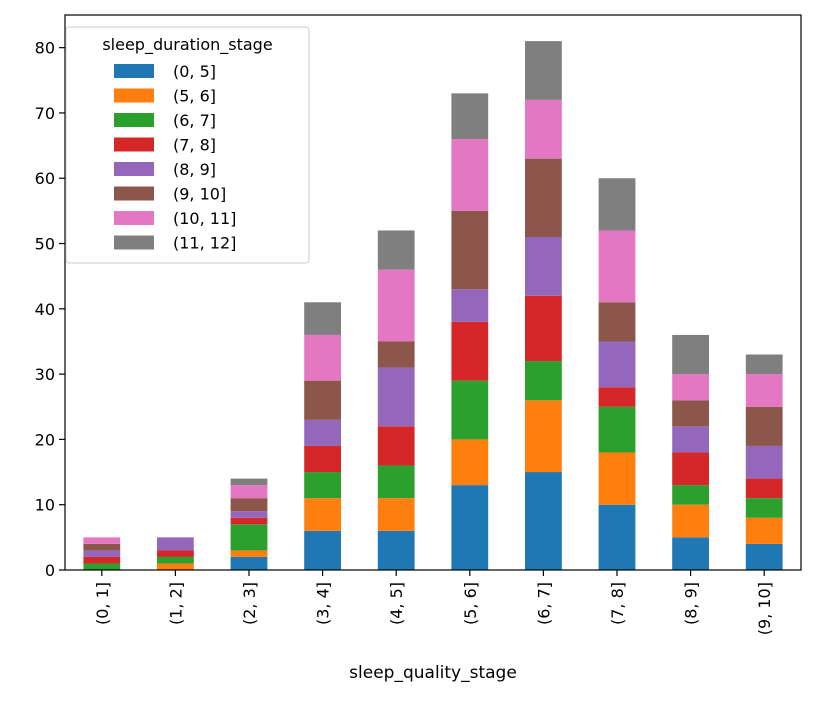 The width and height of the screenshot is (815, 702). What do you see at coordinates (194, 96) in the screenshot?
I see `legend-label: (5, 6]` at bounding box center [194, 96].